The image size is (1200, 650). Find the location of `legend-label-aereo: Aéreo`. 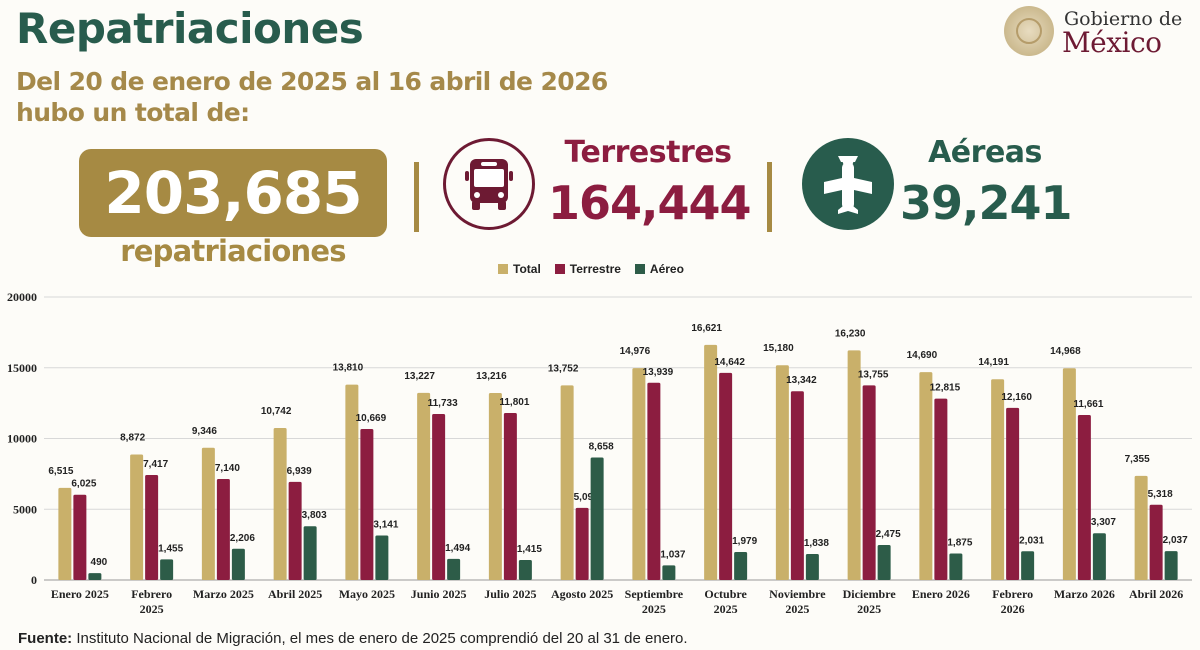

legend-label-aereo: Aéreo is located at coordinates (666, 269).